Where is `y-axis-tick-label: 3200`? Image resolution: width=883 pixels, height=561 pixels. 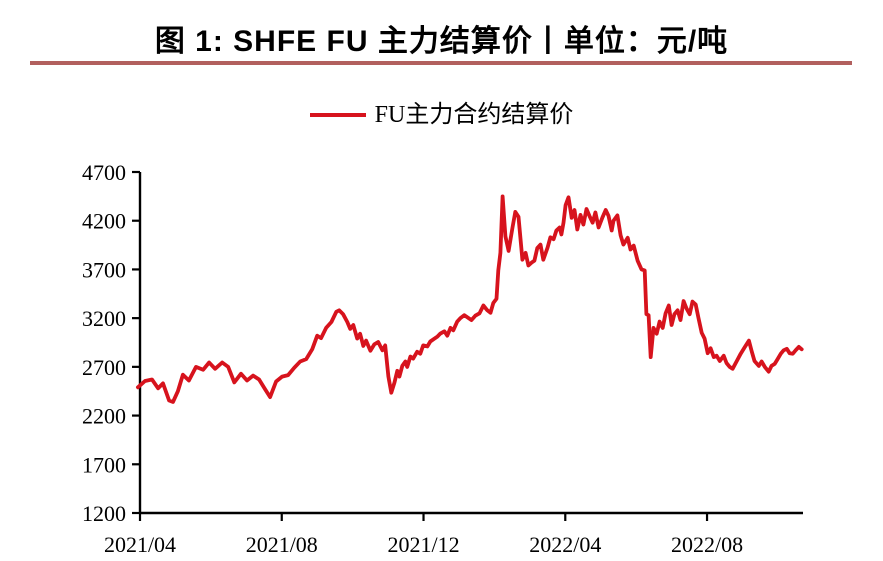 y-axis-tick-label: 3200 is located at coordinates (104, 318).